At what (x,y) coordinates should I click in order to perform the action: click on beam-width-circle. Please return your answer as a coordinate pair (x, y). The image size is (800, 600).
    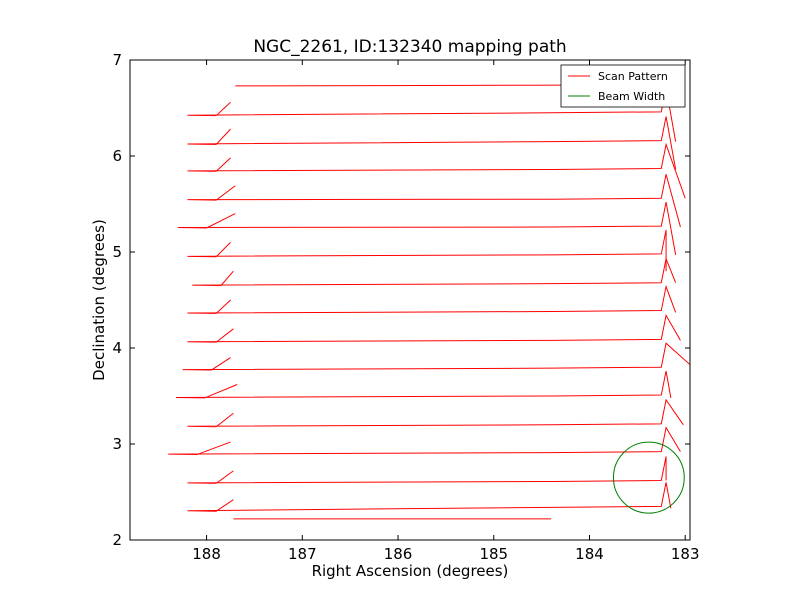
    Looking at the image, I should click on (648, 477).